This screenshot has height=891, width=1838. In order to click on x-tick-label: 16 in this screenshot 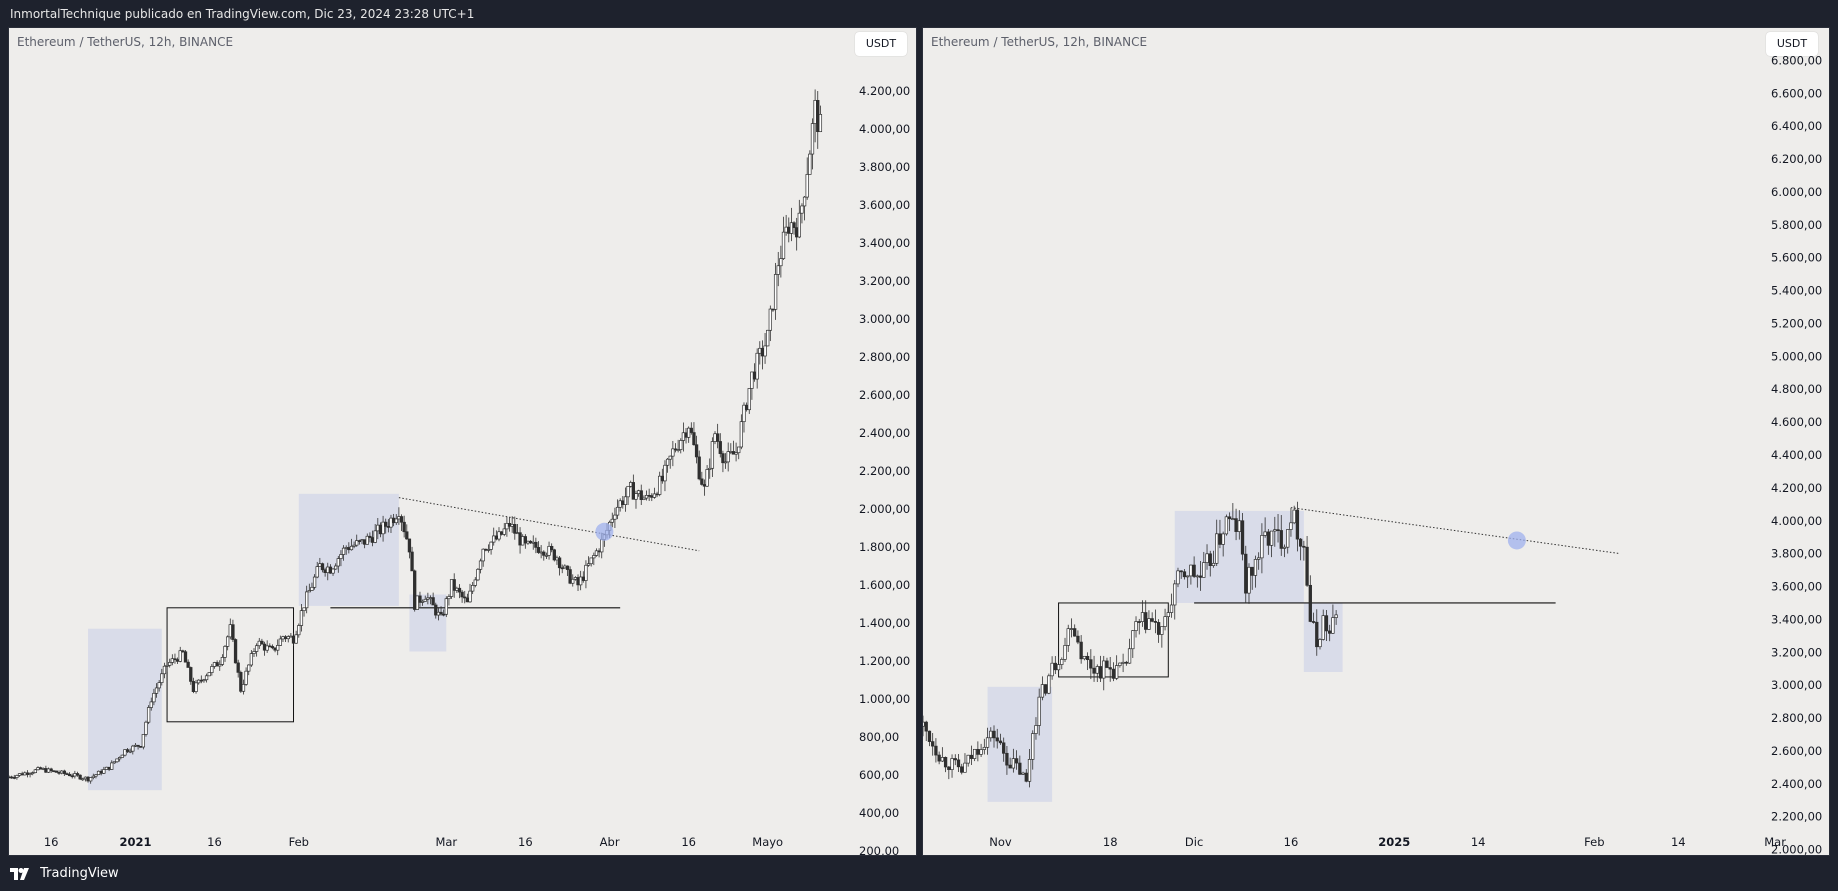, I will do `click(1291, 842)`.